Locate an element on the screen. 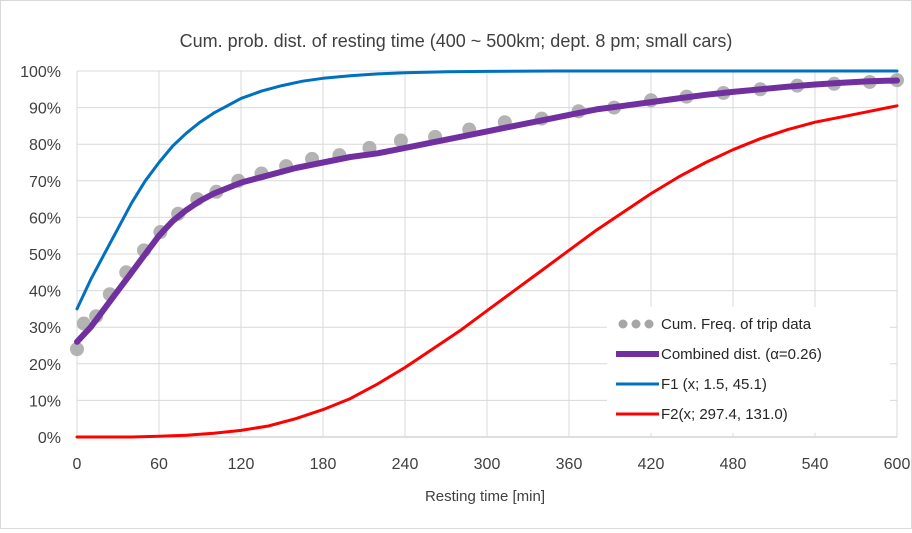 The height and width of the screenshot is (533, 912). legend-entry: Combined dist. (α=0.26) is located at coordinates (719, 354).